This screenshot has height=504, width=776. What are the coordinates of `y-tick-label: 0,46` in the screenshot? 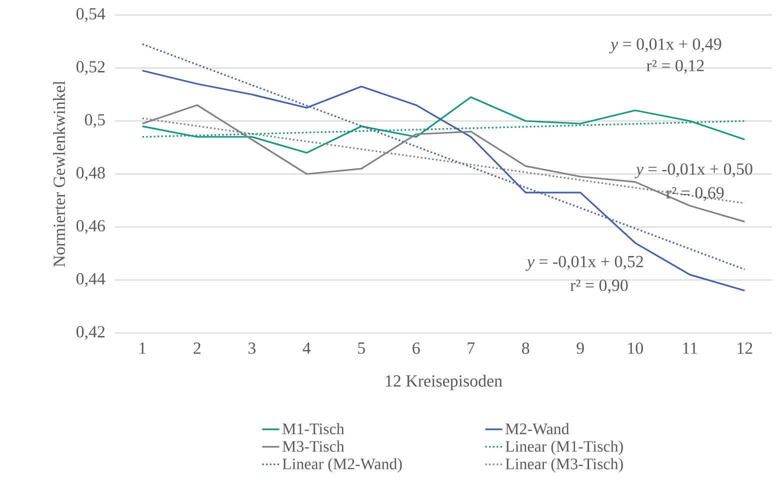 It's located at (90, 227).